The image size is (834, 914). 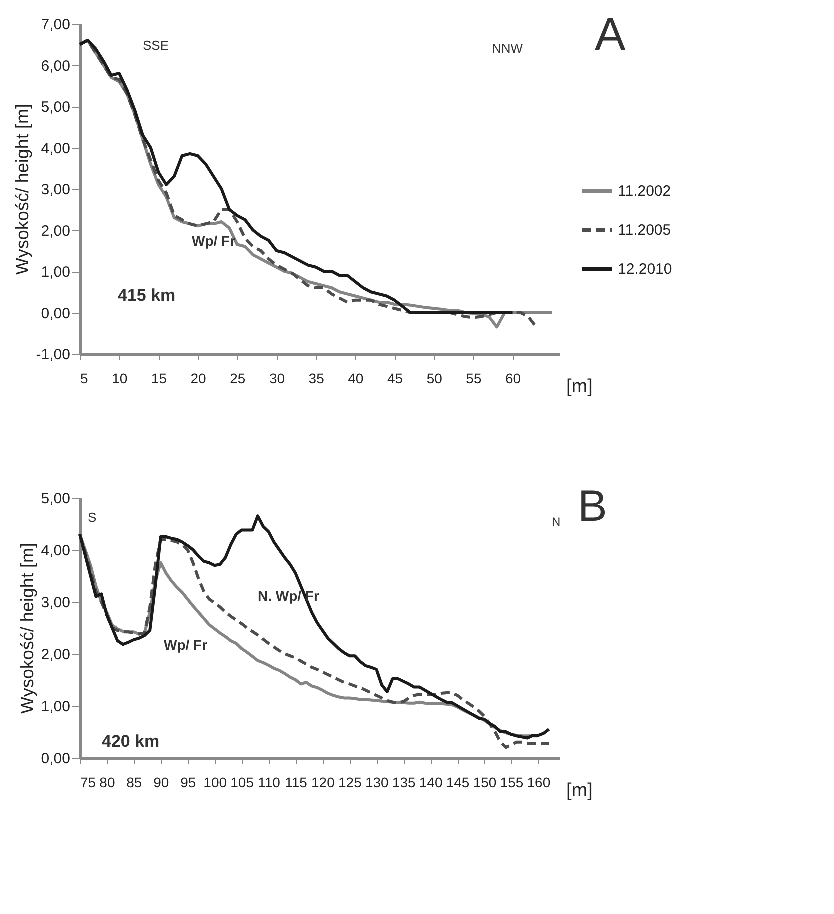 What do you see at coordinates (159, 378) in the screenshot?
I see `x-tick-label: 15` at bounding box center [159, 378].